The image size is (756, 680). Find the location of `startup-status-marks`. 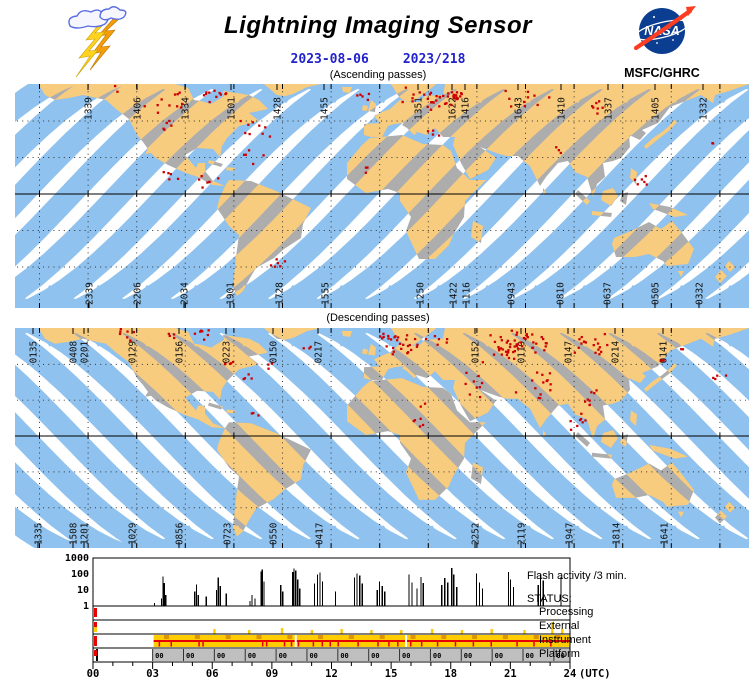

startup-status-marks is located at coordinates (95, 632).